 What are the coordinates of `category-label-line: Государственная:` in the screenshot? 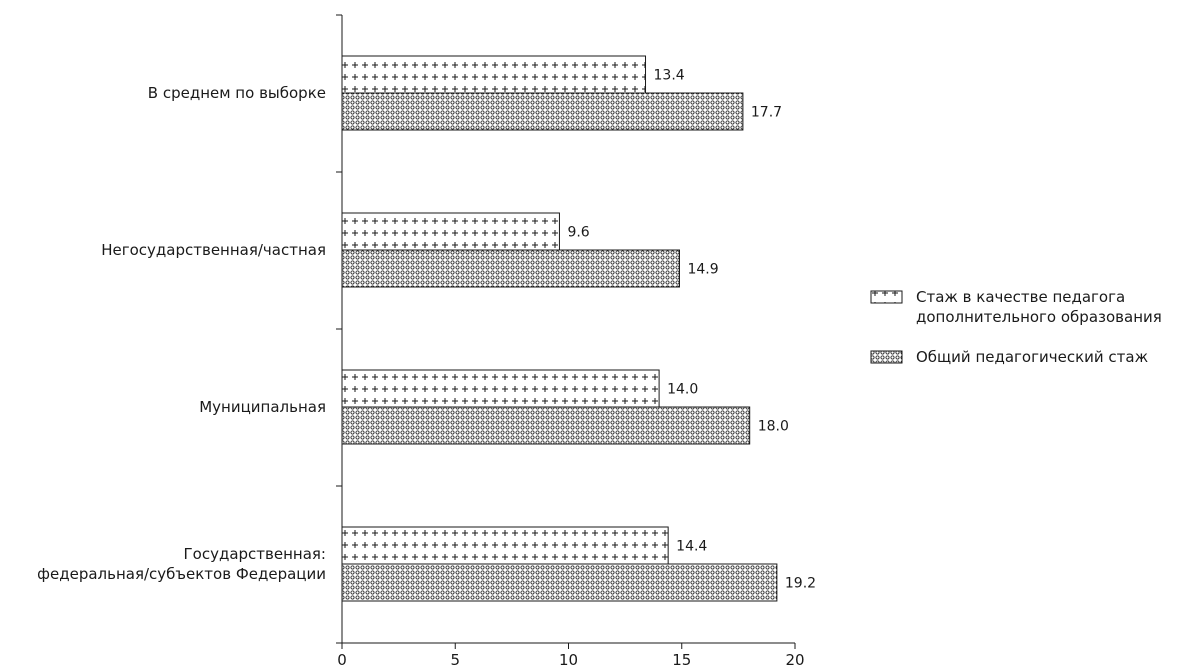 It's located at (255, 554).